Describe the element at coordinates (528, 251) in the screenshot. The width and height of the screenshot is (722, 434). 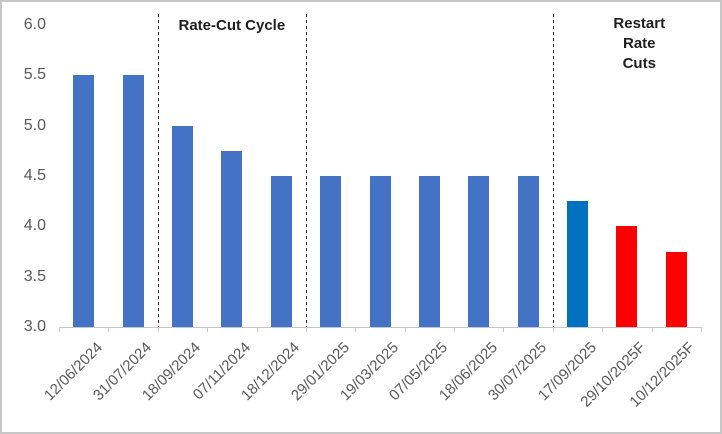
I see `bar-30/07/2025` at that location.